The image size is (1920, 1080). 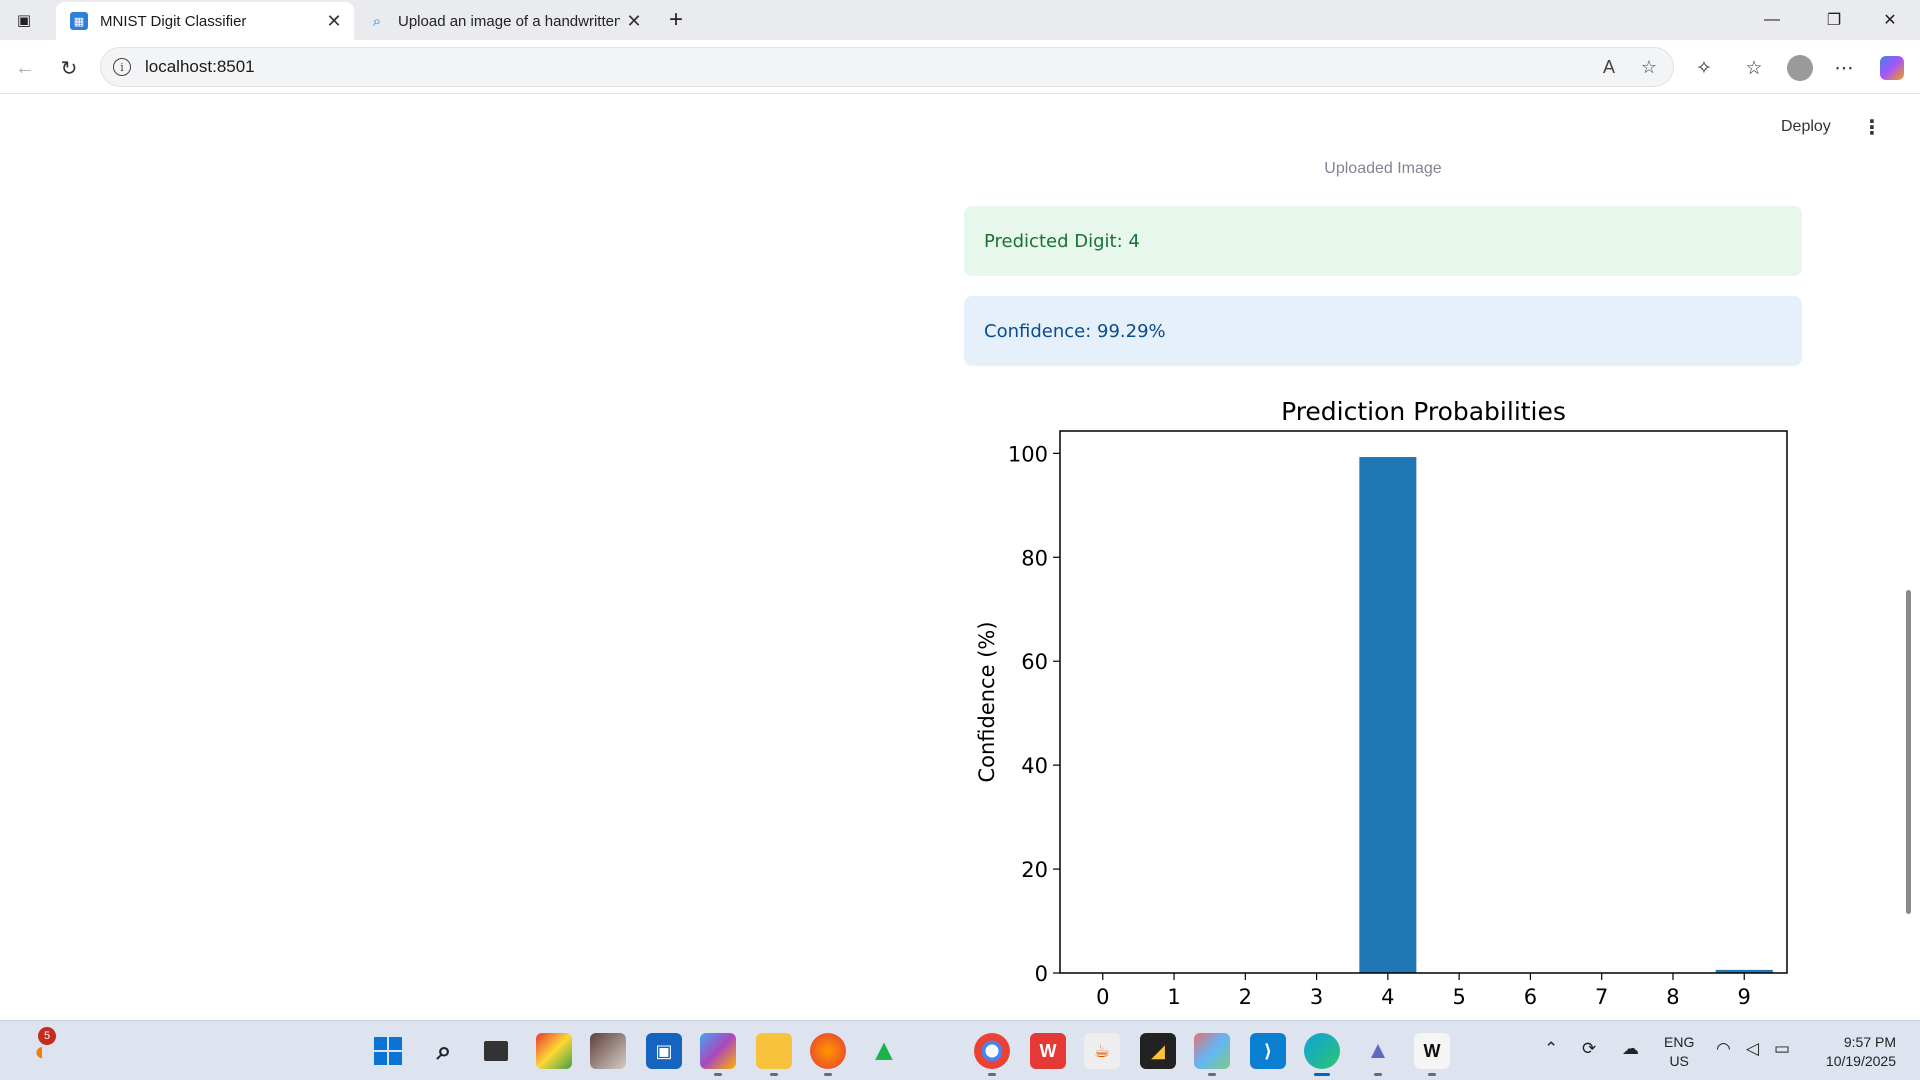 What do you see at coordinates (1173, 997) in the screenshot?
I see `x-tick-label: 1` at bounding box center [1173, 997].